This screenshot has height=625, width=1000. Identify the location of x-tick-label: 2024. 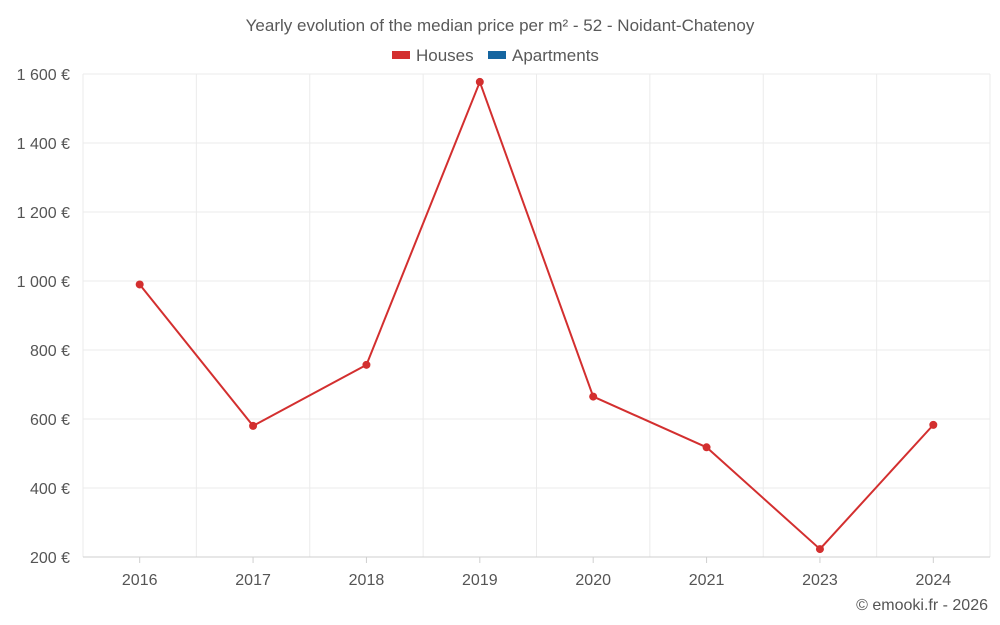
(934, 580).